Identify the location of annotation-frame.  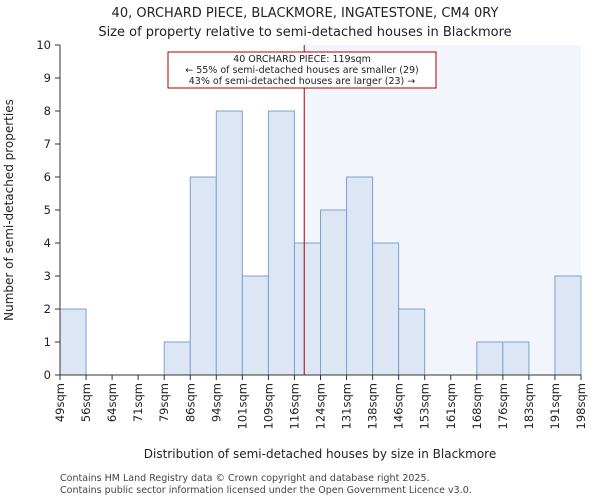
(302, 70).